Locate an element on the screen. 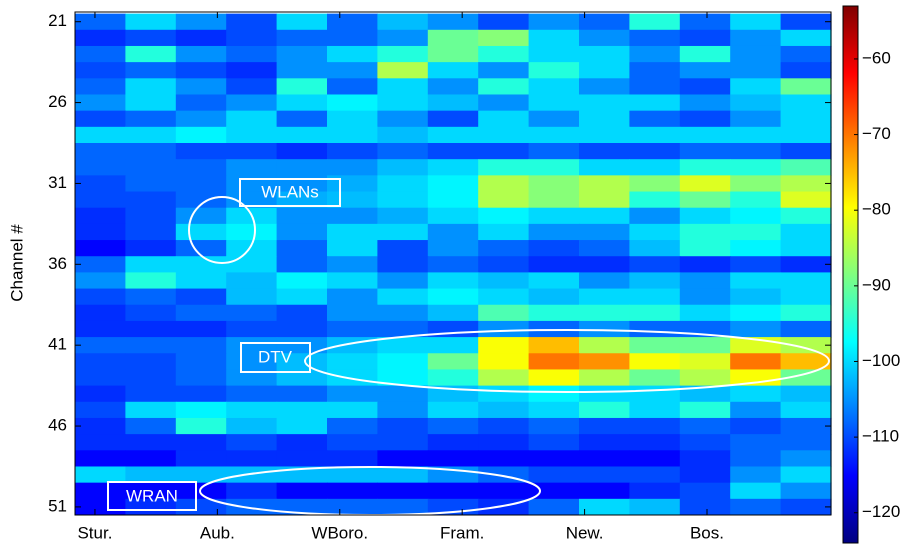 The height and width of the screenshot is (548, 919). y-tick-label: 31 is located at coordinates (57, 182).